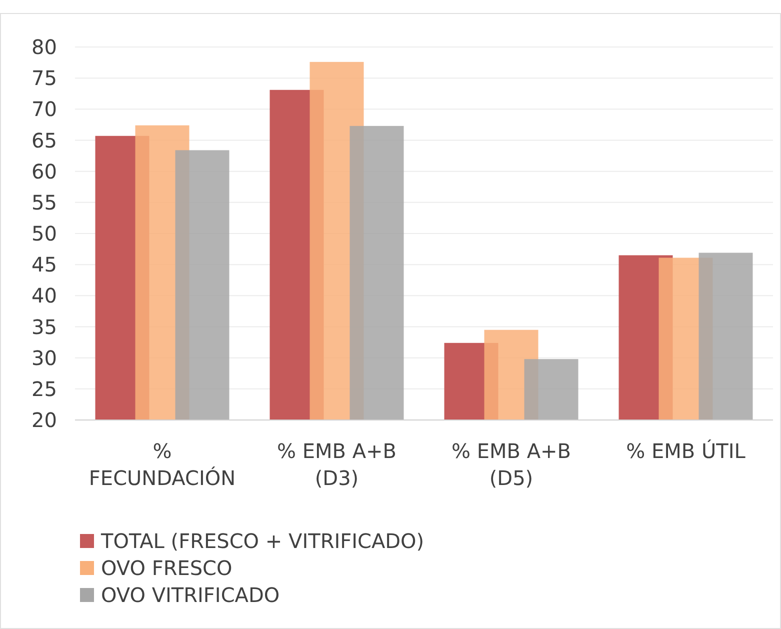 The width and height of the screenshot is (781, 629). I want to click on legend-label: OVO FRESCO, so click(166, 568).